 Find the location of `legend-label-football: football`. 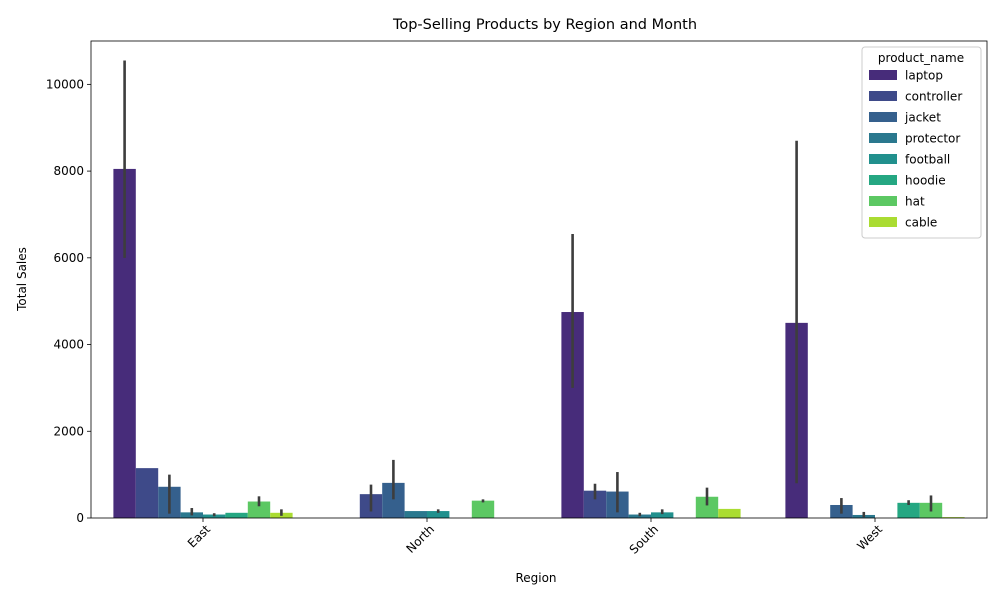

legend-label-football: football is located at coordinates (927, 160).